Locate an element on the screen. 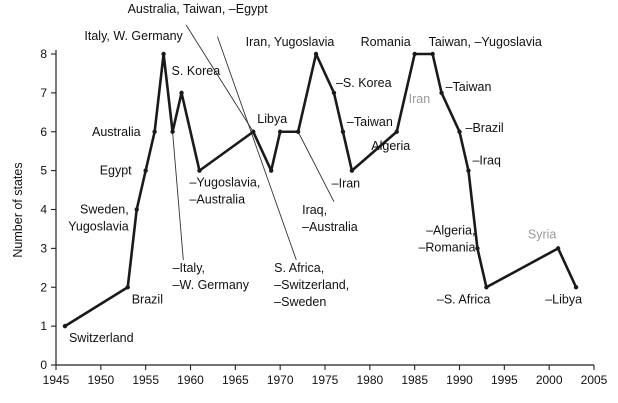  x-tick-label: 1960 is located at coordinates (190, 380).